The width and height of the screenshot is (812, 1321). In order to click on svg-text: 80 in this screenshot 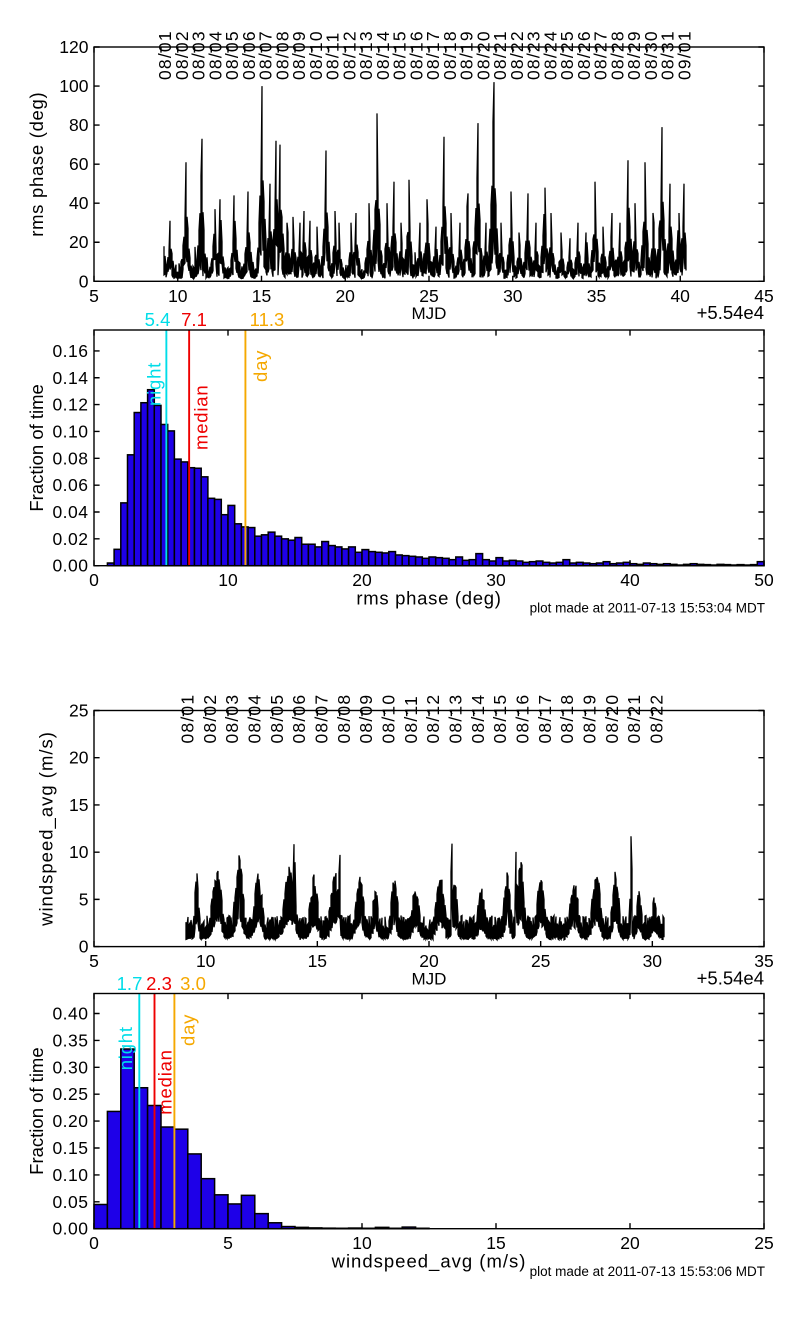, I will do `click(79, 125)`.